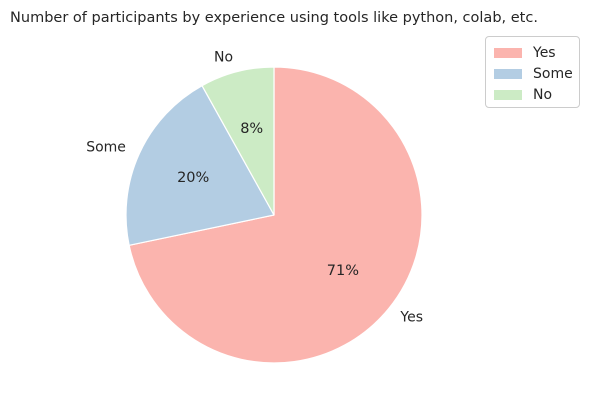 This screenshot has width=590, height=414. I want to click on legend-label-no: No, so click(543, 94).